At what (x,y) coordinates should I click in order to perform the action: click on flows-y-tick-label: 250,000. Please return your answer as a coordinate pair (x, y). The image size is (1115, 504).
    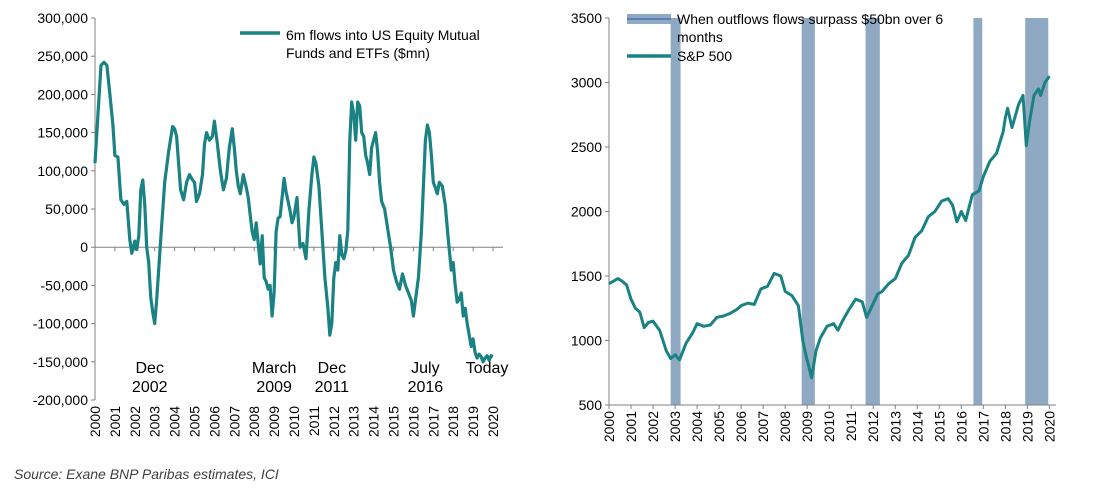
    Looking at the image, I should click on (62, 56).